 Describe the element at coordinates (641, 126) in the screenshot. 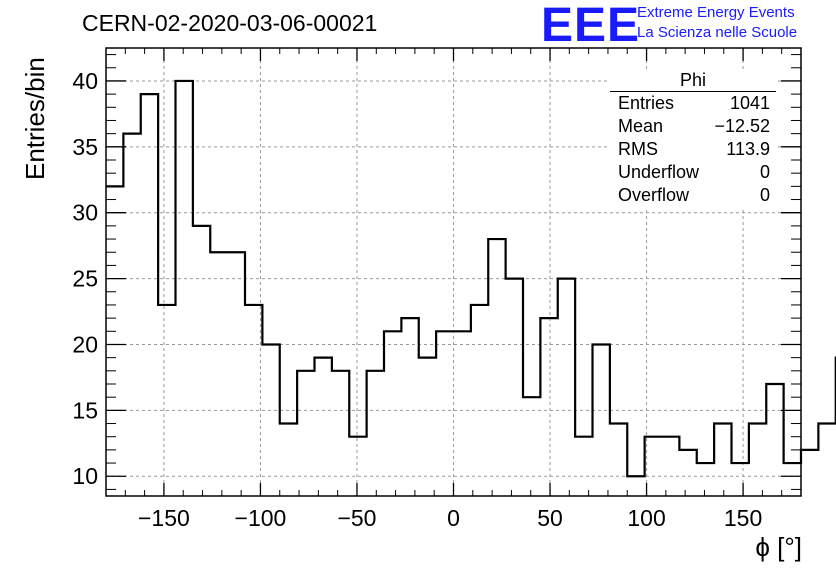

I see `stats-label: Mean` at that location.